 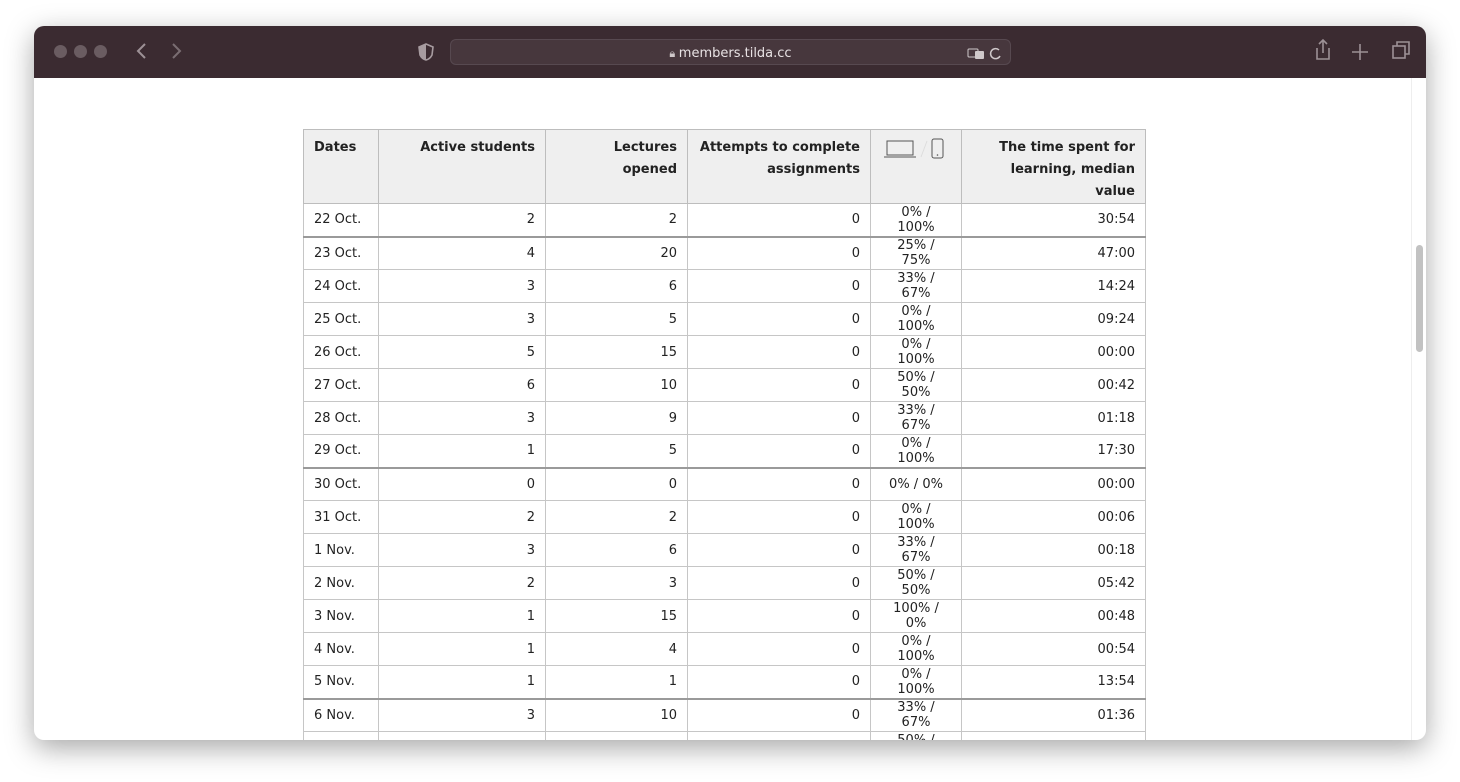 What do you see at coordinates (986, 53) in the screenshot?
I see `address-icons` at bounding box center [986, 53].